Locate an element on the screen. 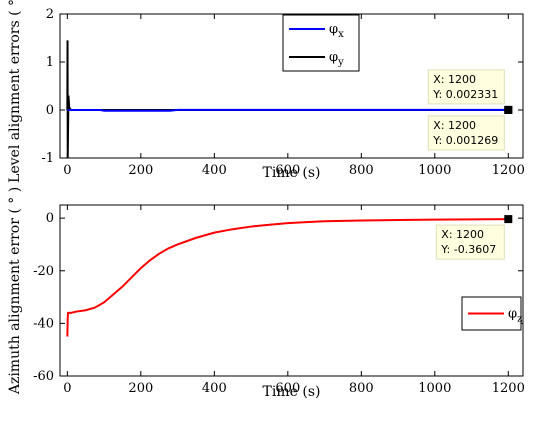  legend-label-x: φx is located at coordinates (336, 31).